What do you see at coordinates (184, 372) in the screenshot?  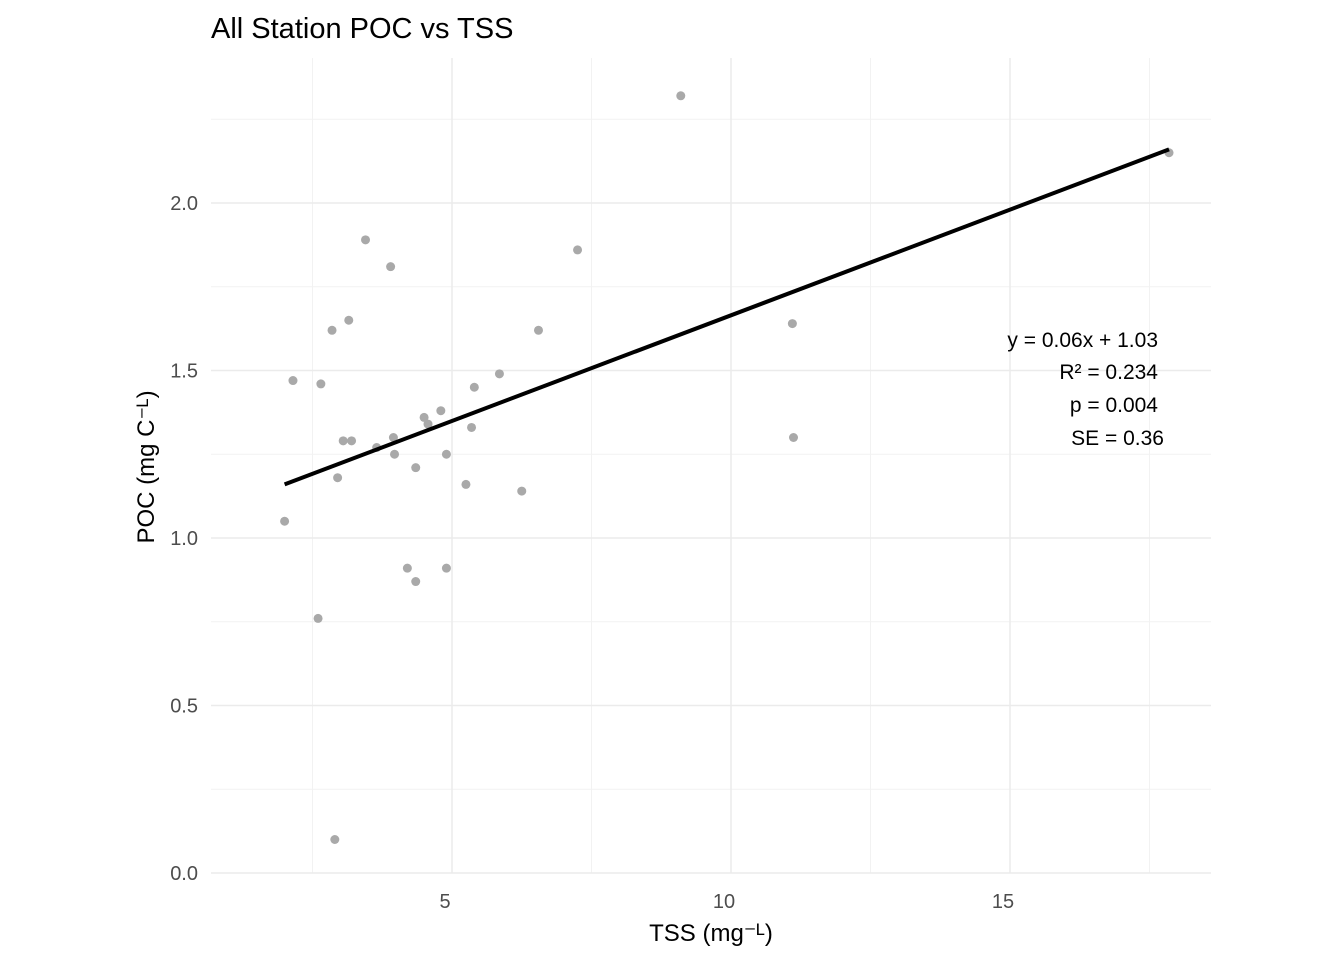 I see `y-tick-label-3: 1.5` at bounding box center [184, 372].